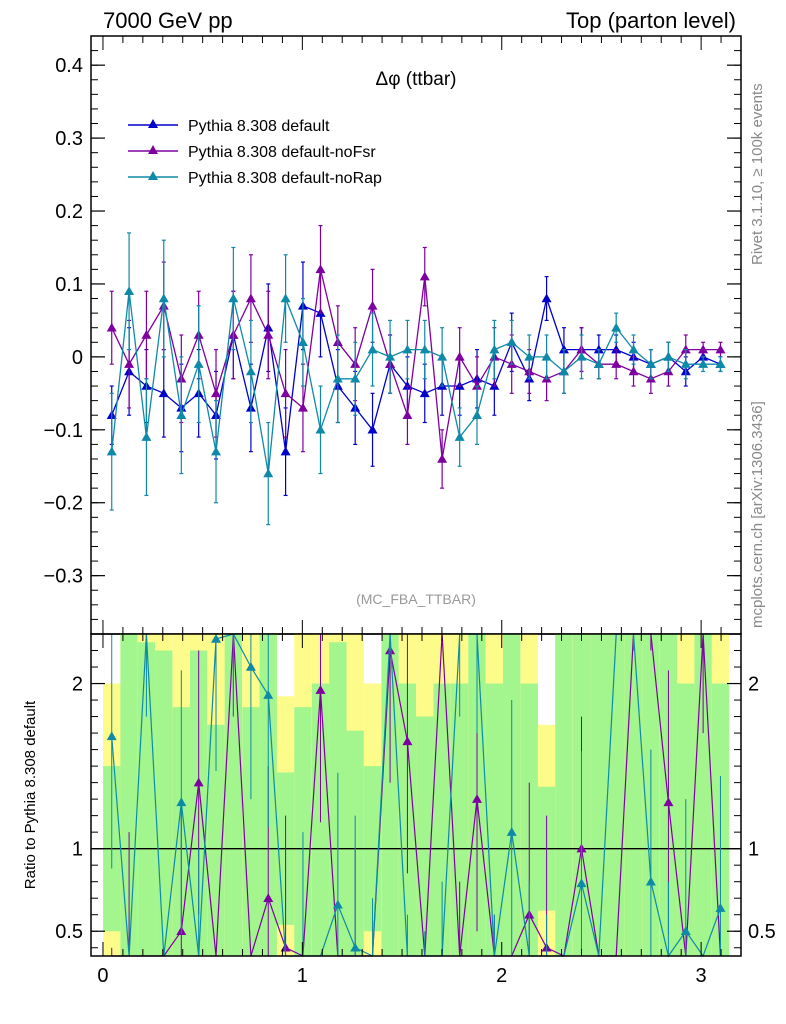 The image size is (786, 1024). Describe the element at coordinates (416, 79) in the screenshot. I see `plot-title: Δφ (ttbar)` at that location.